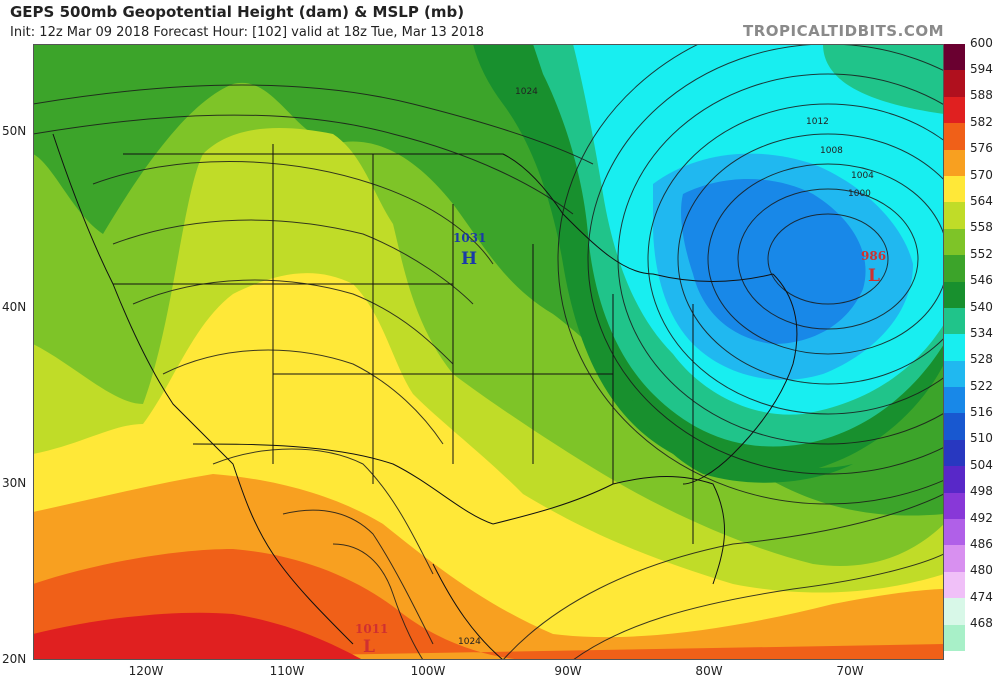 The height and width of the screenshot is (700, 1000). Describe the element at coordinates (972, 482) in the screenshot. I see `legend-item: 498` at that location.